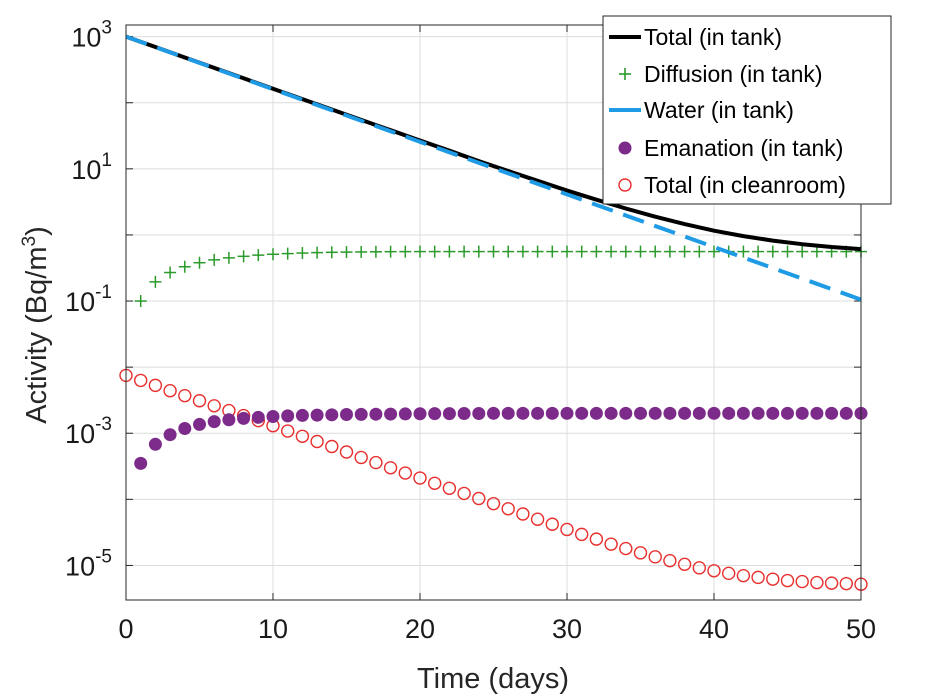 This screenshot has height=699, width=949. What do you see at coordinates (745, 185) in the screenshot?
I see `legend-label-total-cleanroom: Total (in cleanroom)` at bounding box center [745, 185].